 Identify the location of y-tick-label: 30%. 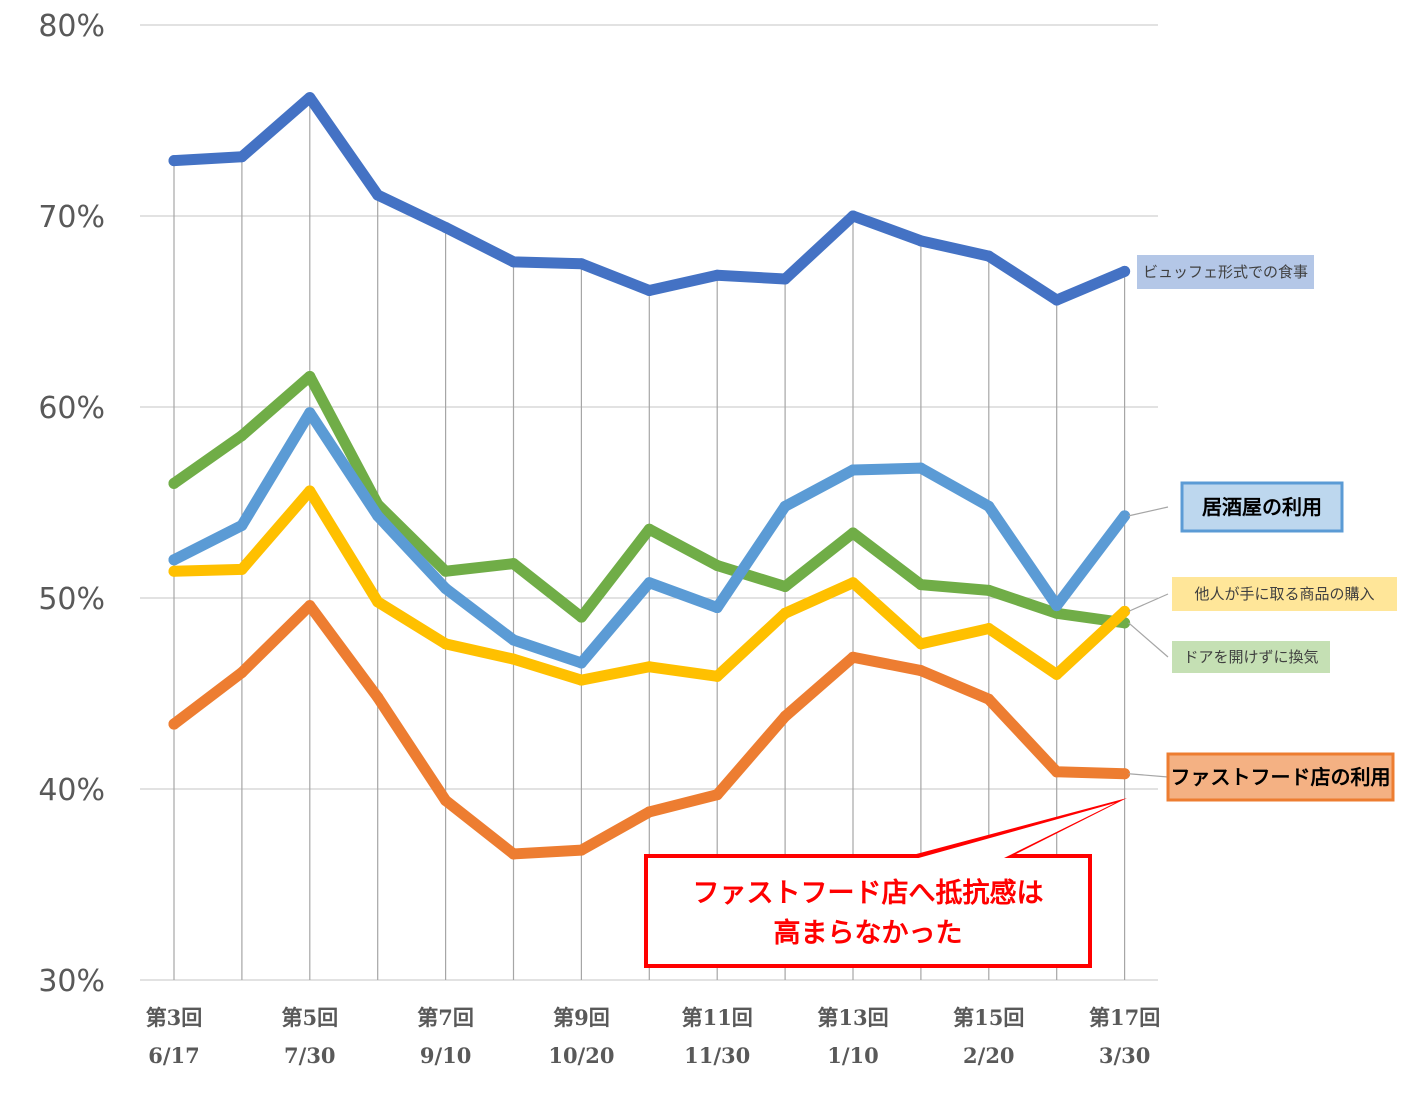
(71, 981).